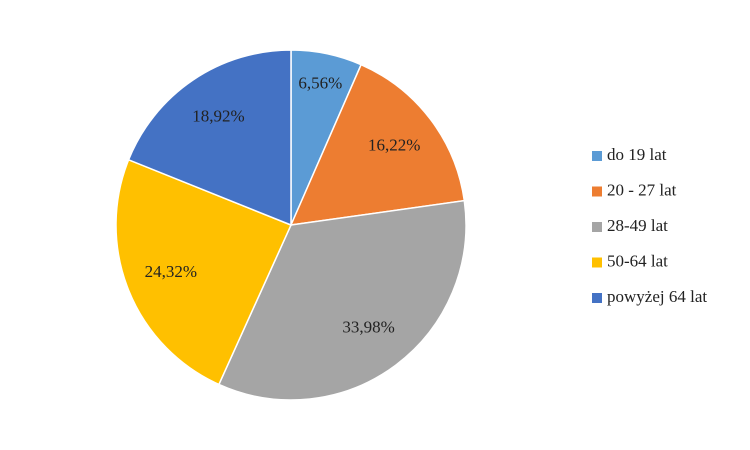  Describe the element at coordinates (637, 260) in the screenshot. I see `legend-label: 50-64 lat` at that location.